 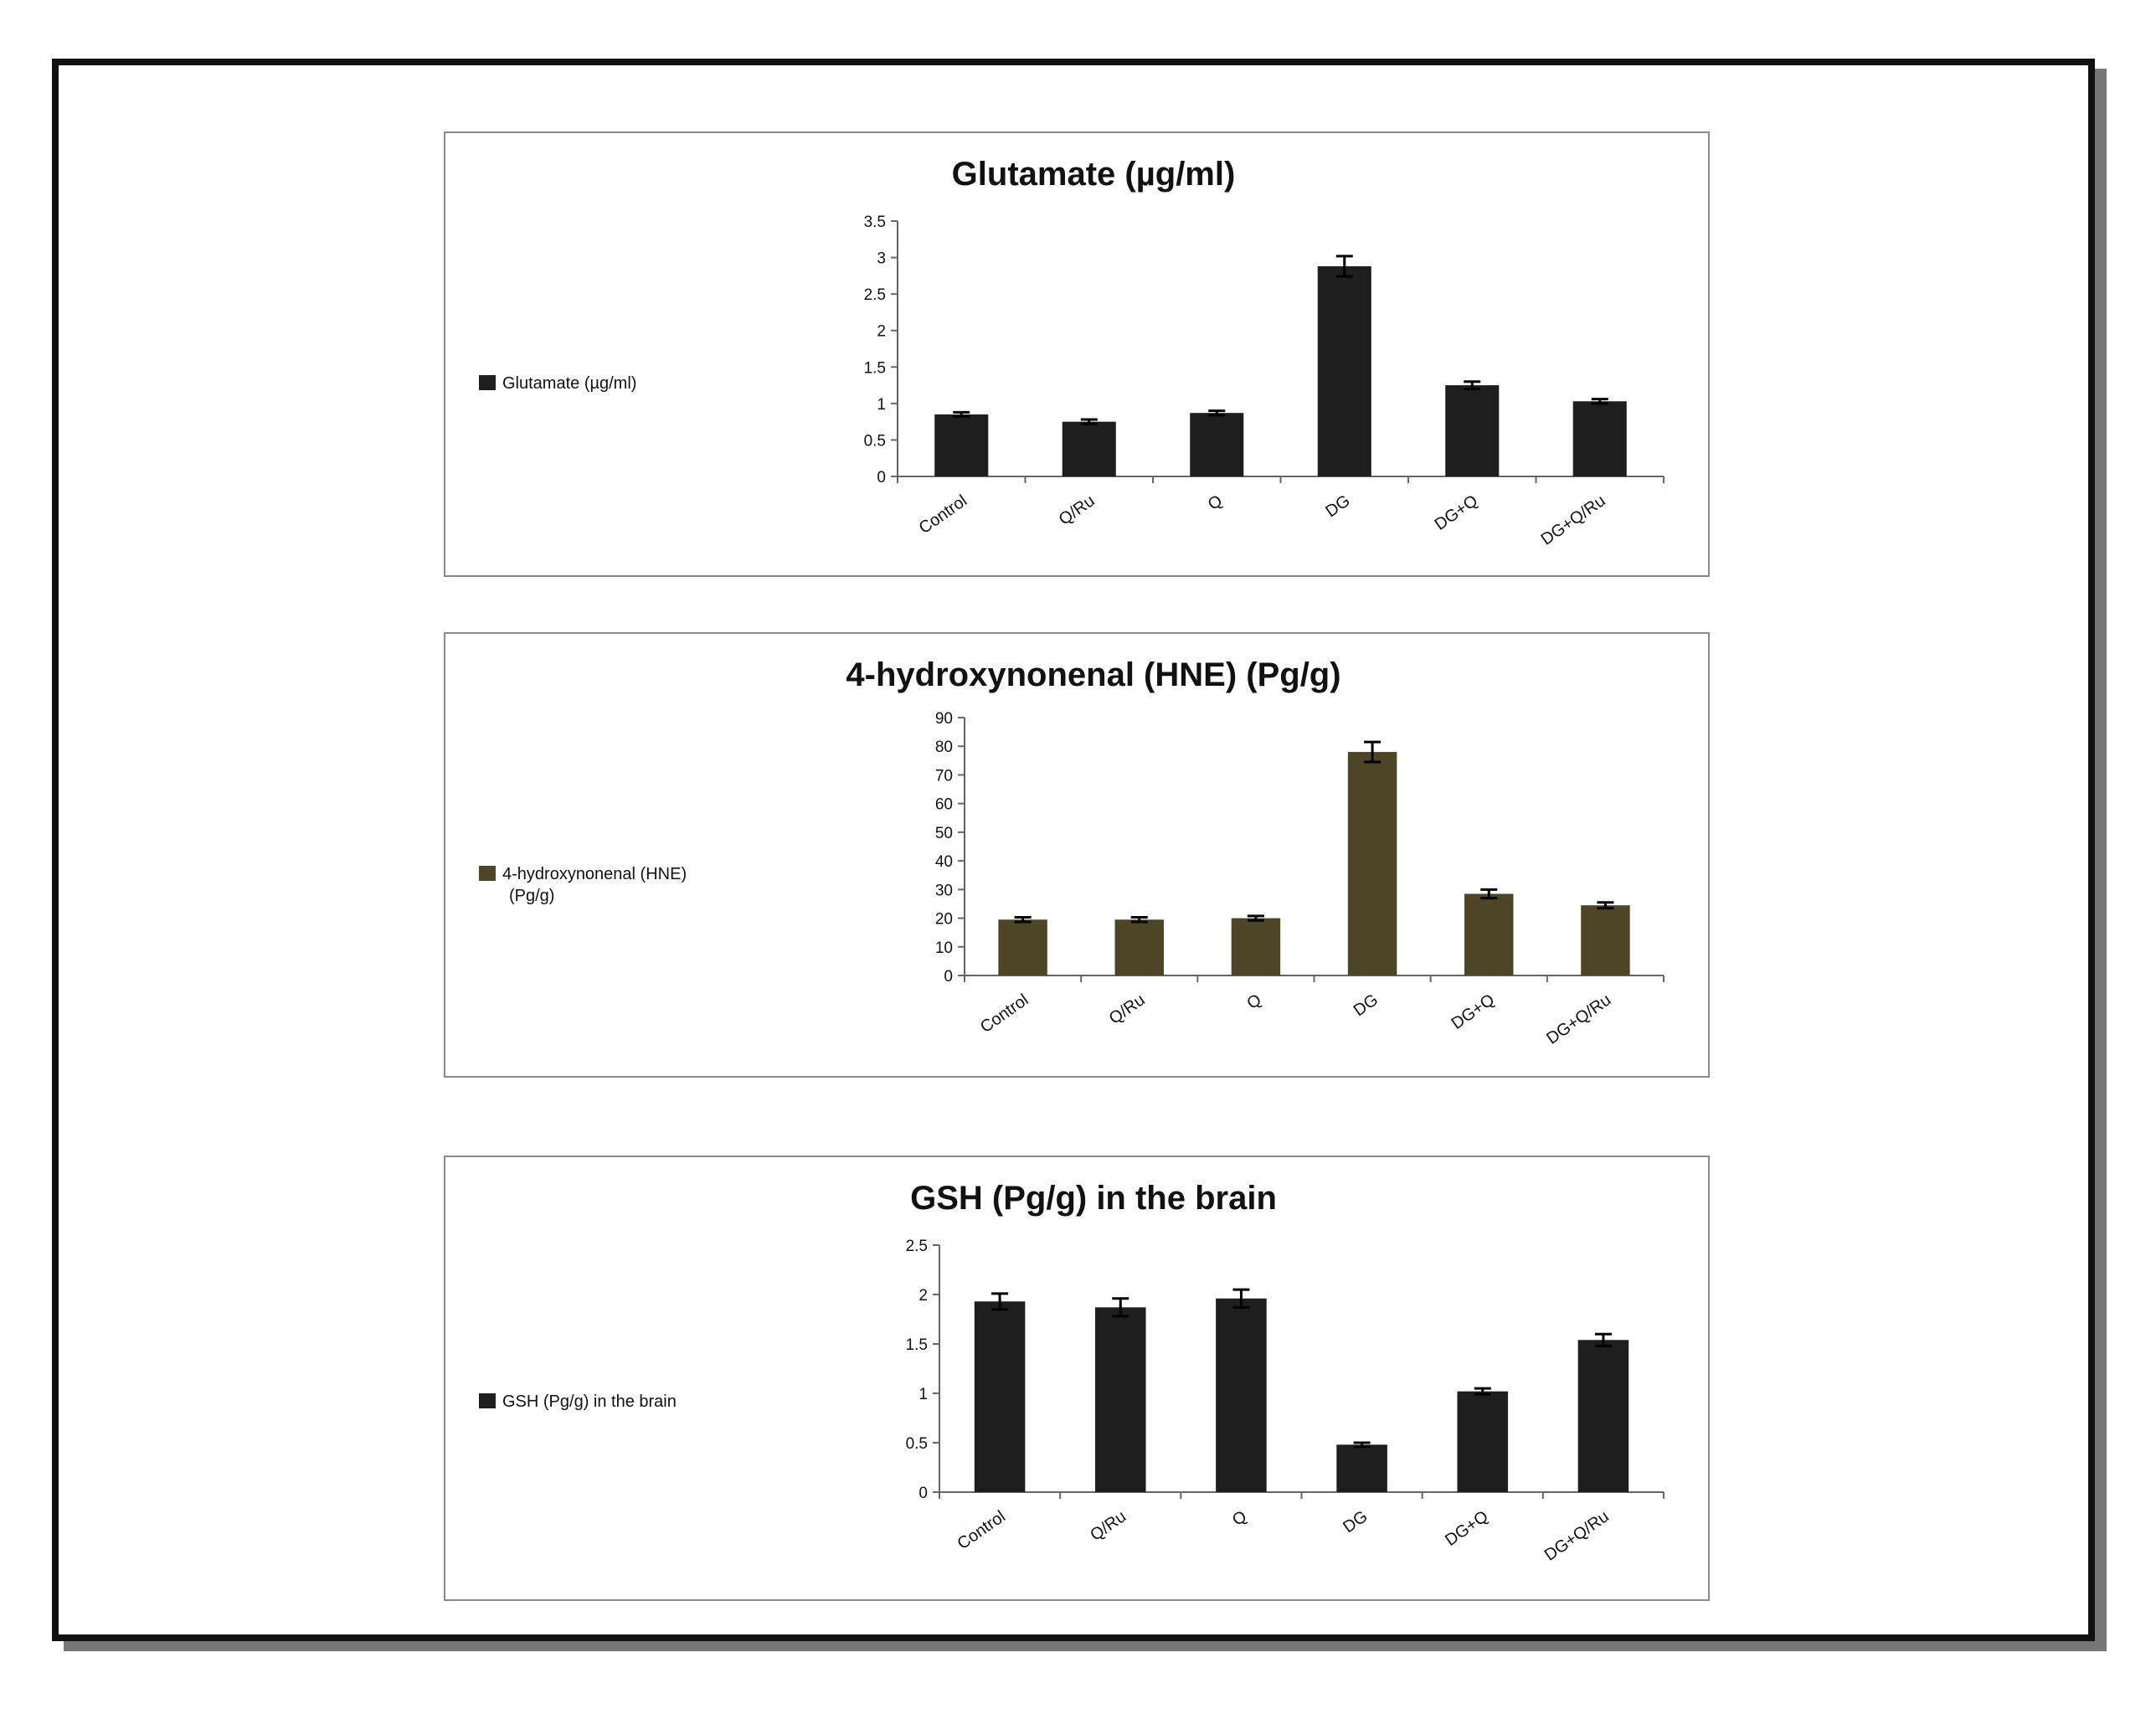 What do you see at coordinates (944, 920) in the screenshot?
I see `y-tick-label: 20` at bounding box center [944, 920].